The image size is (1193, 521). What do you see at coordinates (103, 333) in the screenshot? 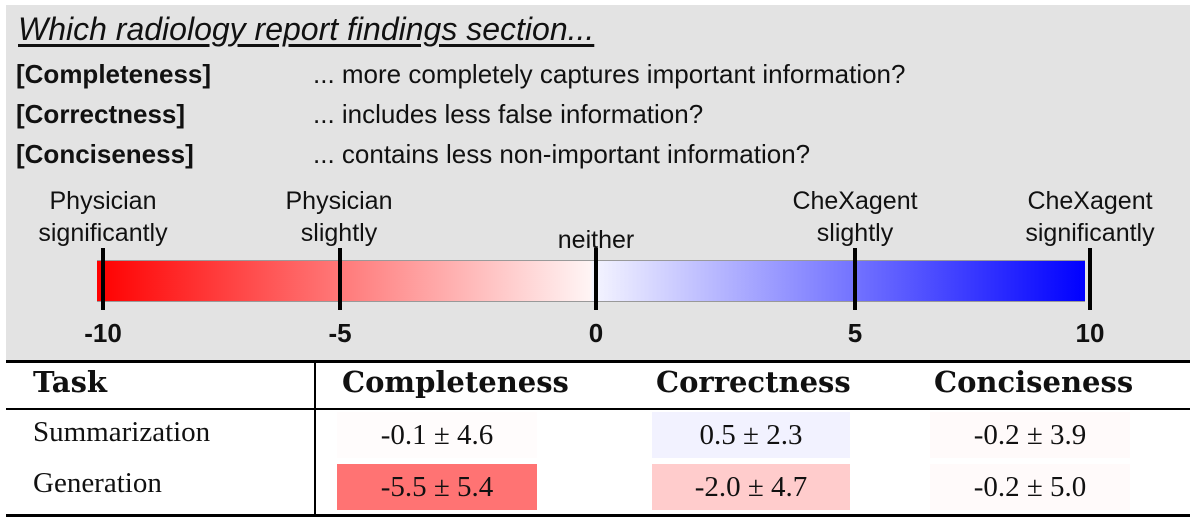
I see `tick-label: -10` at bounding box center [103, 333].